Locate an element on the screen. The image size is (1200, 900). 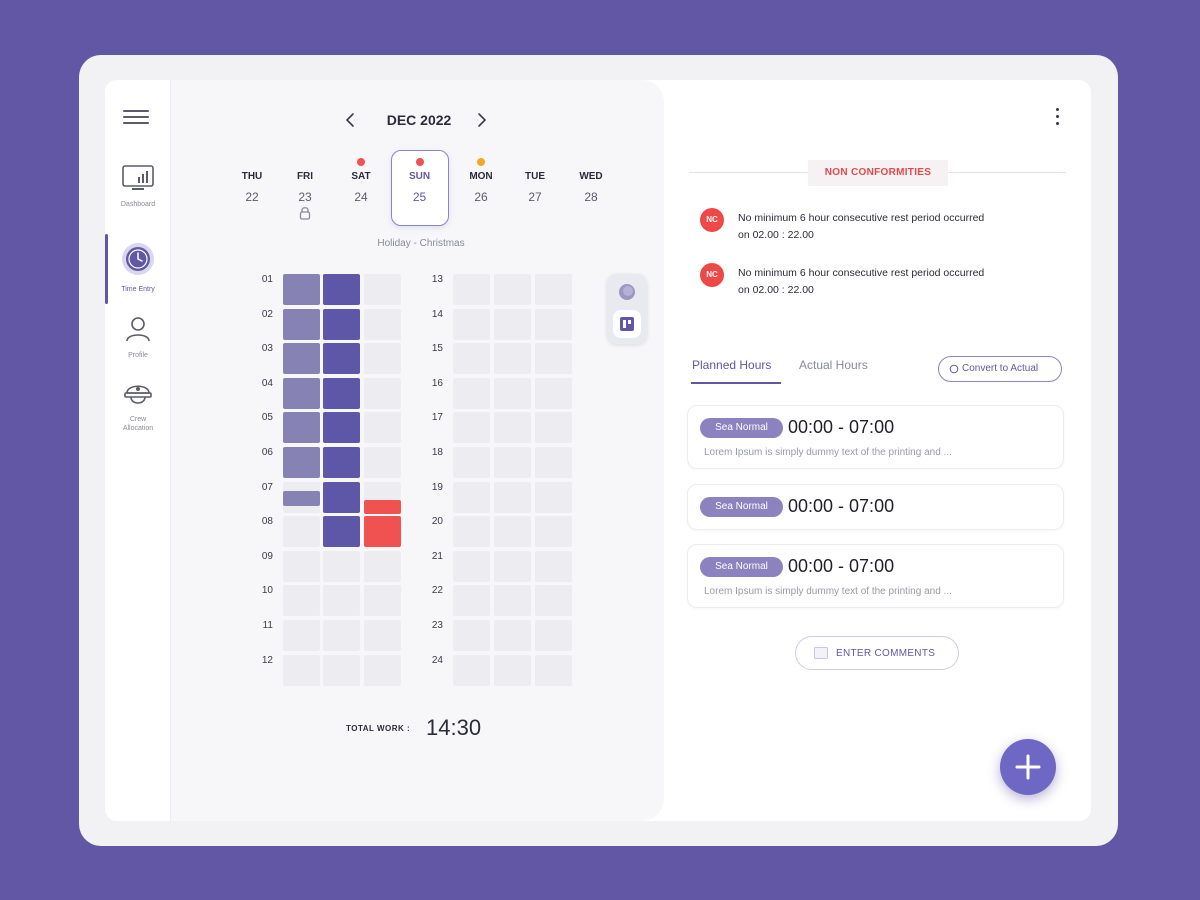
convert-to-actual-button: Convert to Actual is located at coordinates (1000, 369).